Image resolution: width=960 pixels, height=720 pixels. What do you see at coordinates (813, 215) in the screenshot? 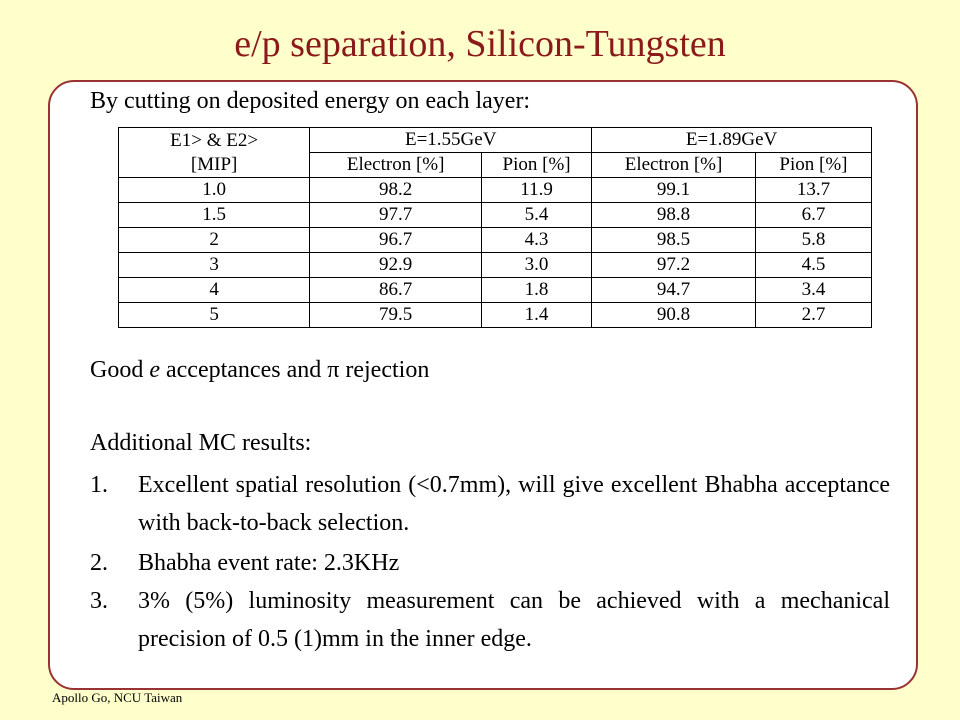
I see `table-cell: 6.7` at bounding box center [813, 215].